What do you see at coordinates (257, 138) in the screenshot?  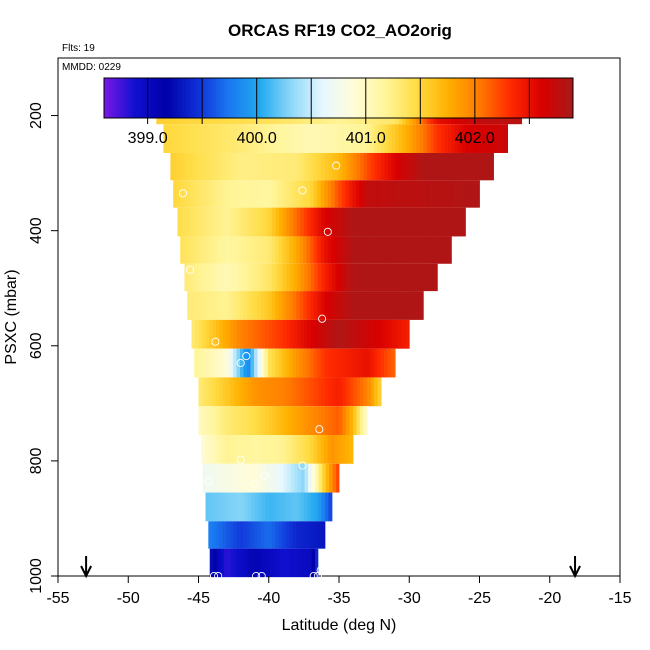 I see `colorbar-tick-label: 400.0` at bounding box center [257, 138].